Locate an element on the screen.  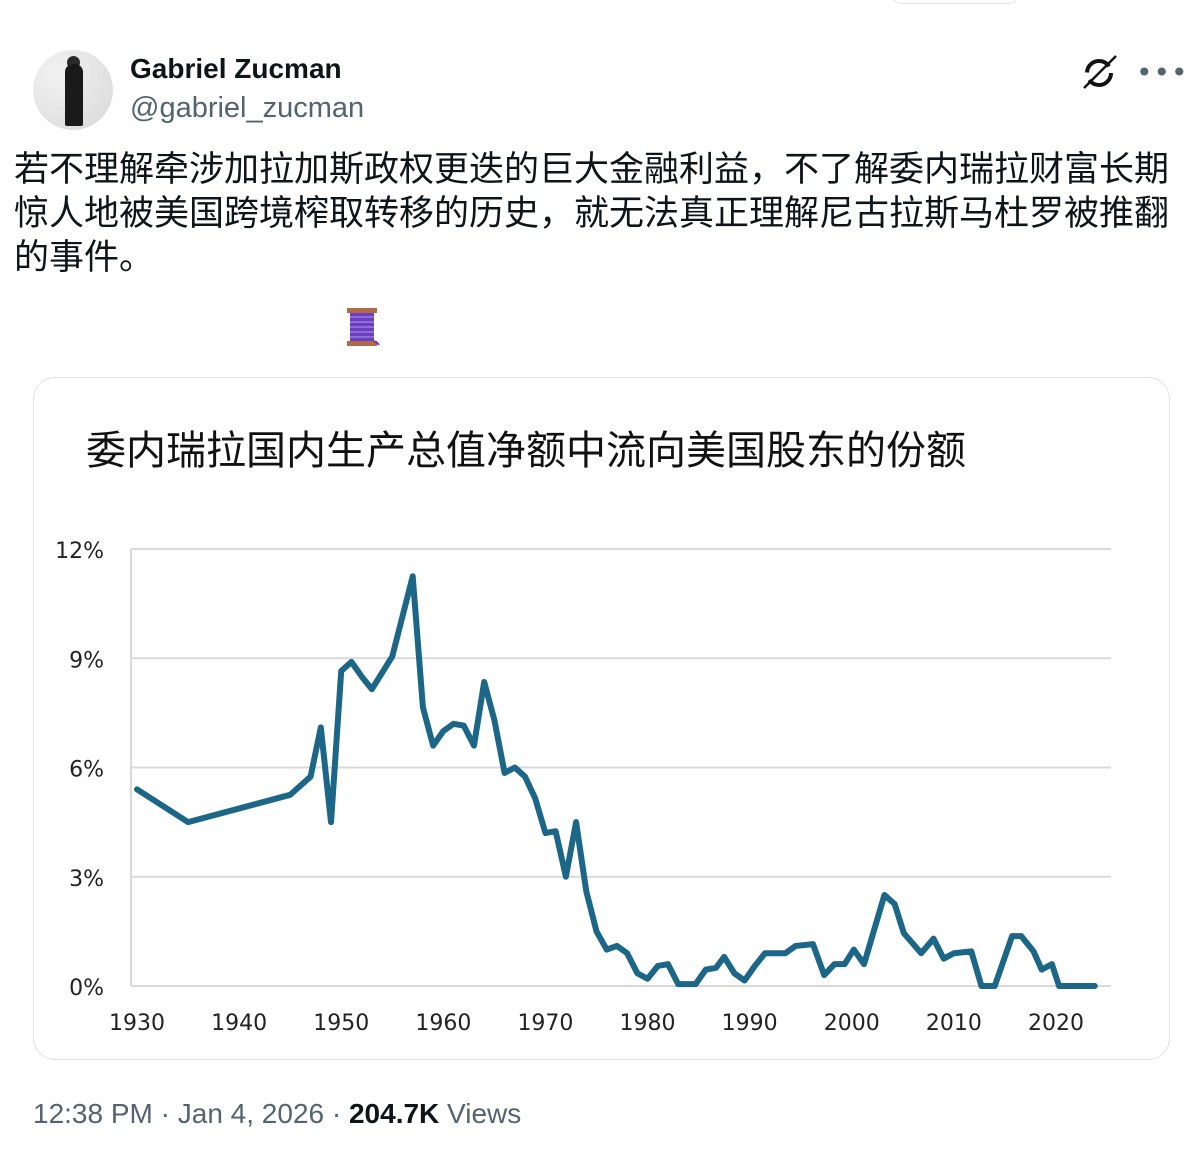
y-tick-label: 3% is located at coordinates (86, 879).